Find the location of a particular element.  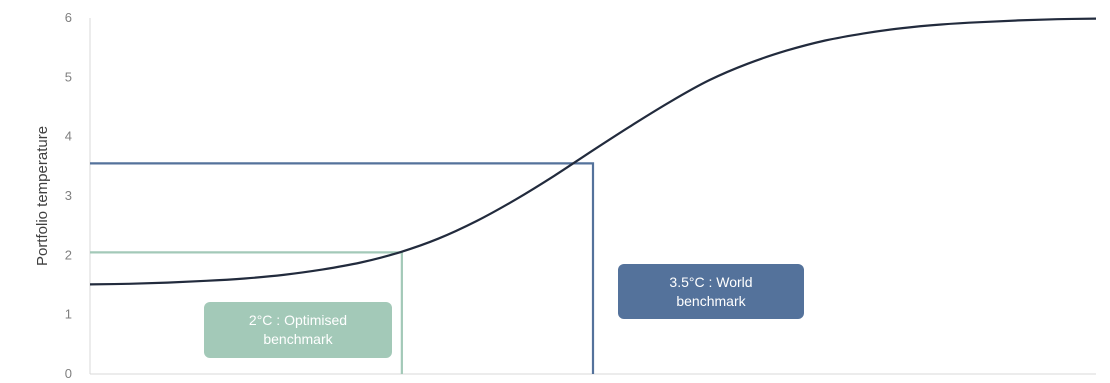

y-tick-label: 0 is located at coordinates (68, 372).